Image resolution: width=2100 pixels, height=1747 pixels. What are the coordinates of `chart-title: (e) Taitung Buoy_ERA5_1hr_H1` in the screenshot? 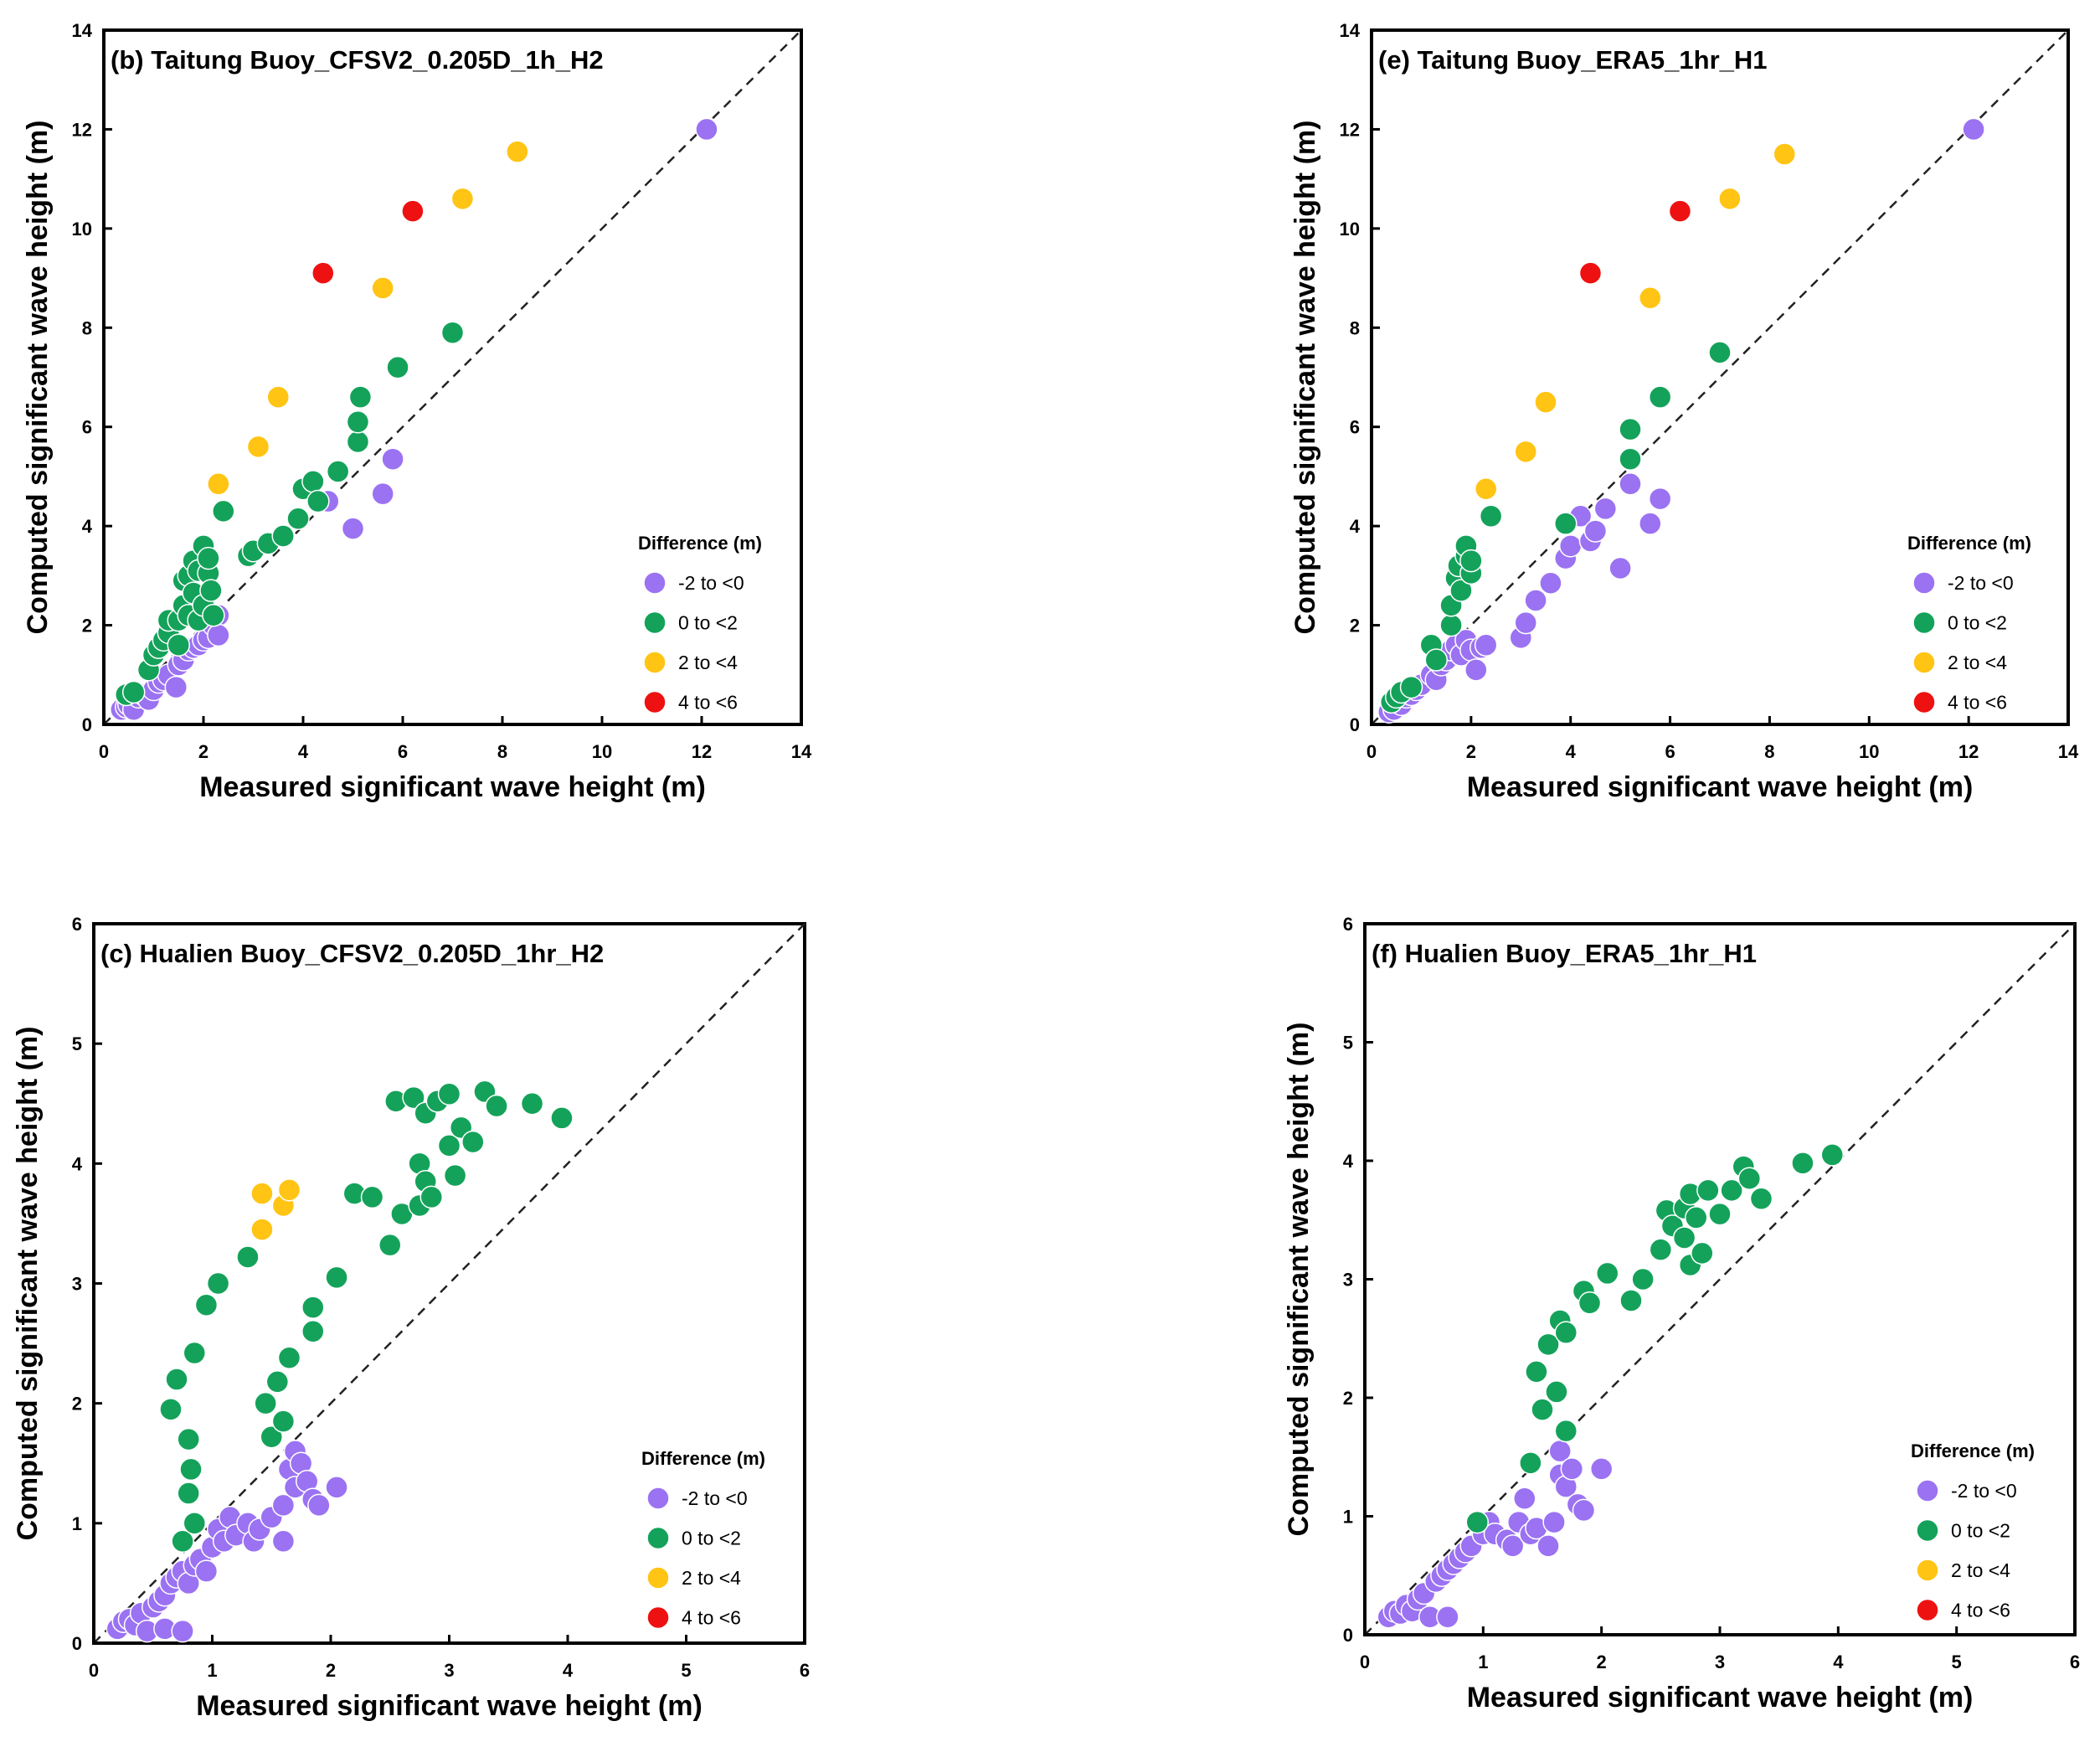 It's located at (1573, 60).